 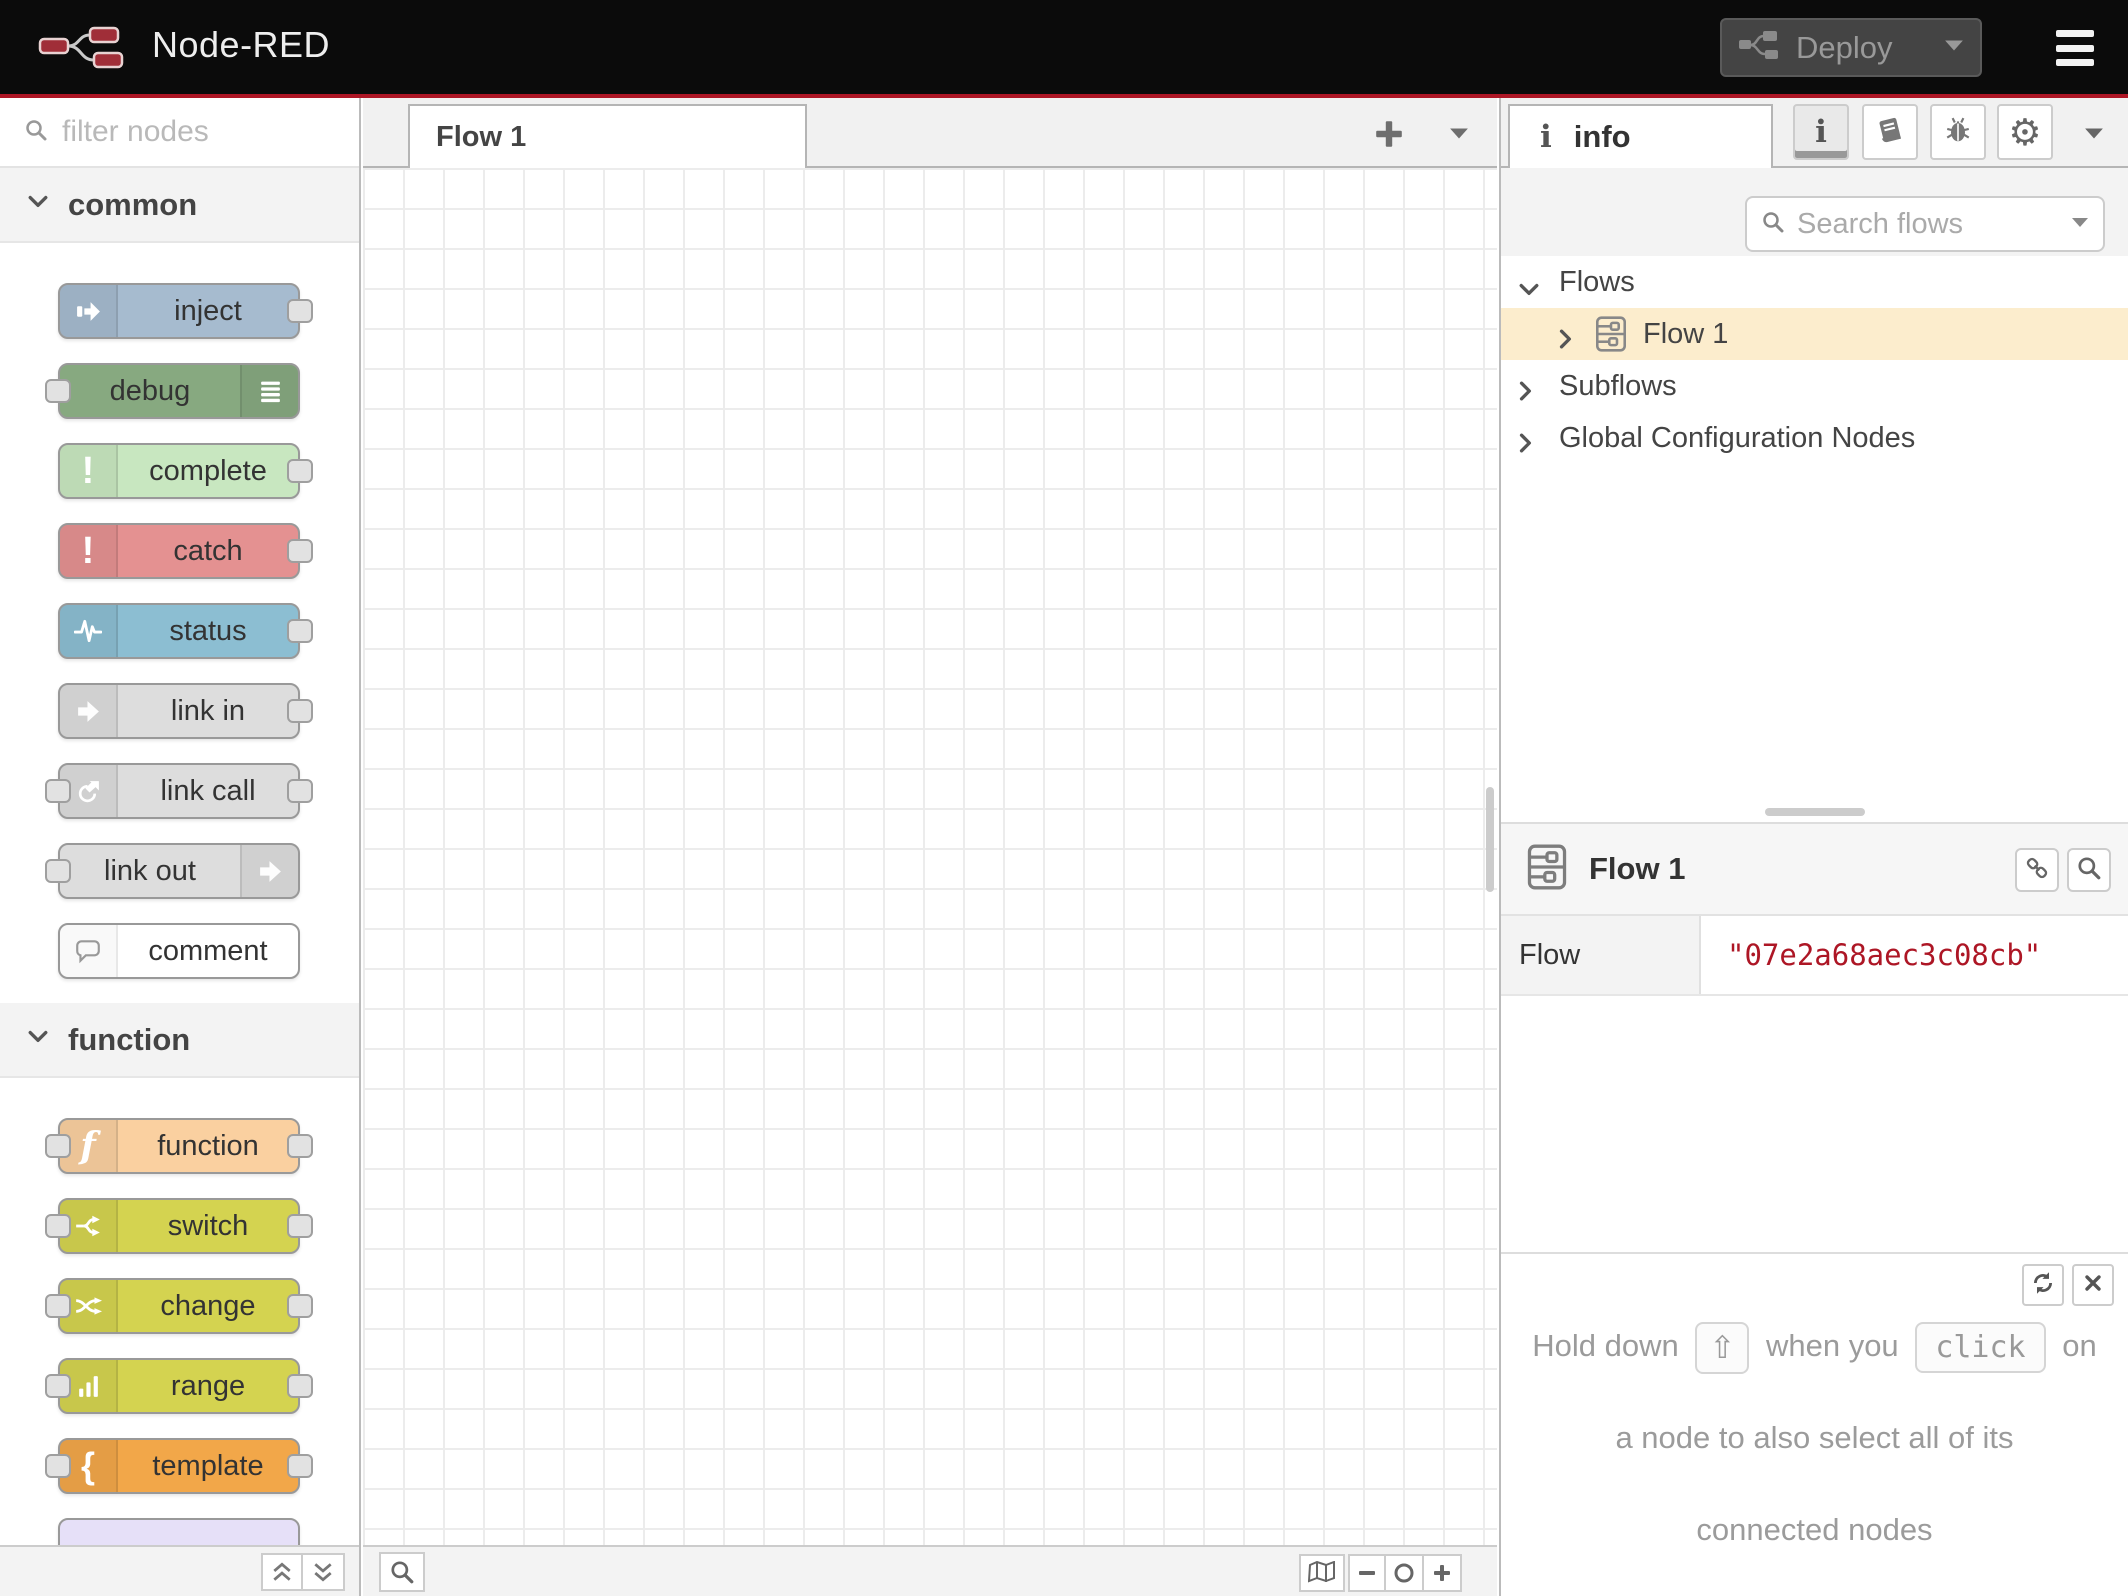 I want to click on palette-node-link out: link out, so click(x=172, y=871).